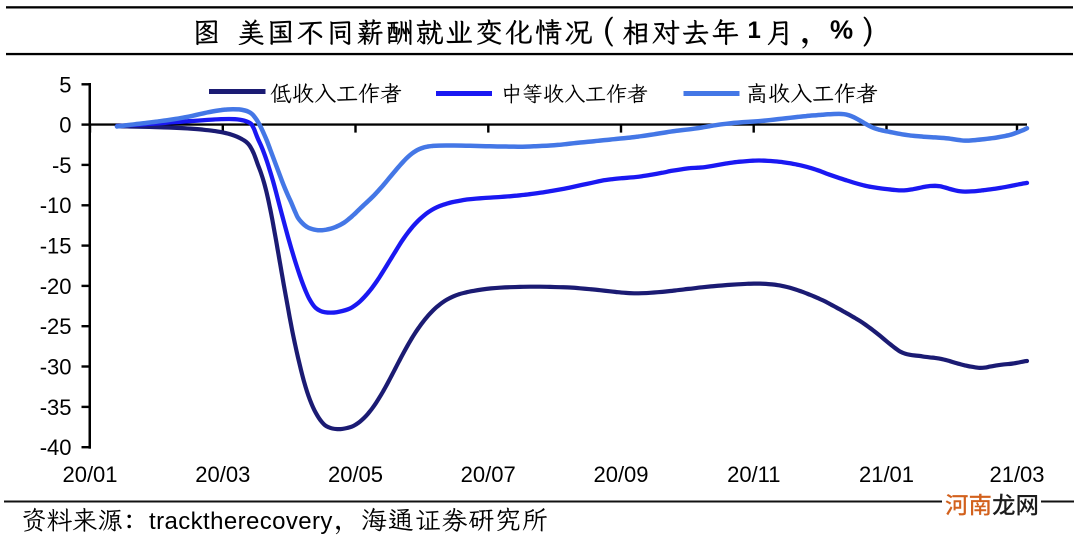  Describe the element at coordinates (56, 286) in the screenshot. I see `svg-text: -20` at that location.